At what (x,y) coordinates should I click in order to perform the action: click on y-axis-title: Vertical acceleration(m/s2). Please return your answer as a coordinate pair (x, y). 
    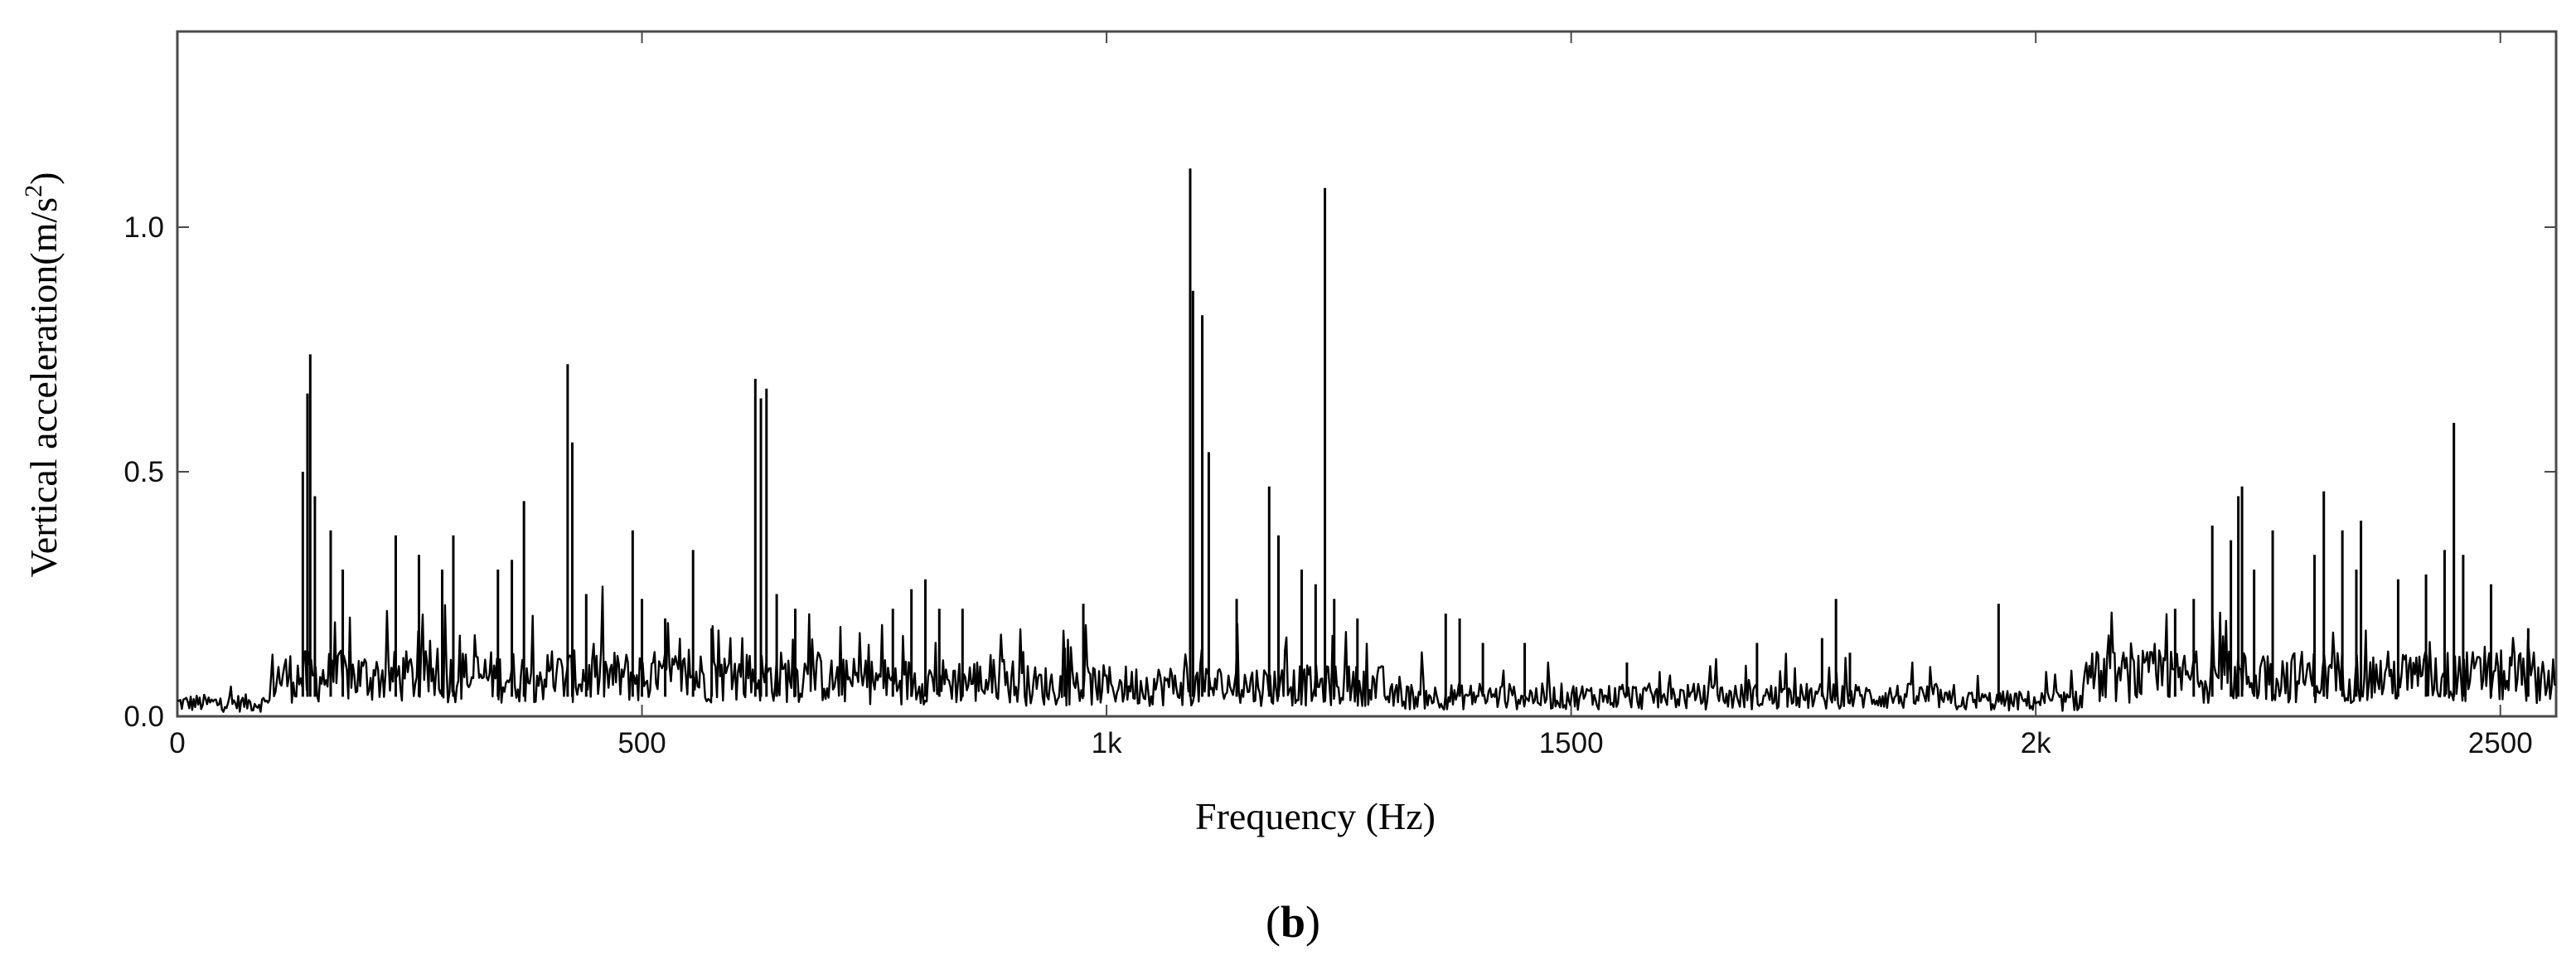
    Looking at the image, I should click on (42, 375).